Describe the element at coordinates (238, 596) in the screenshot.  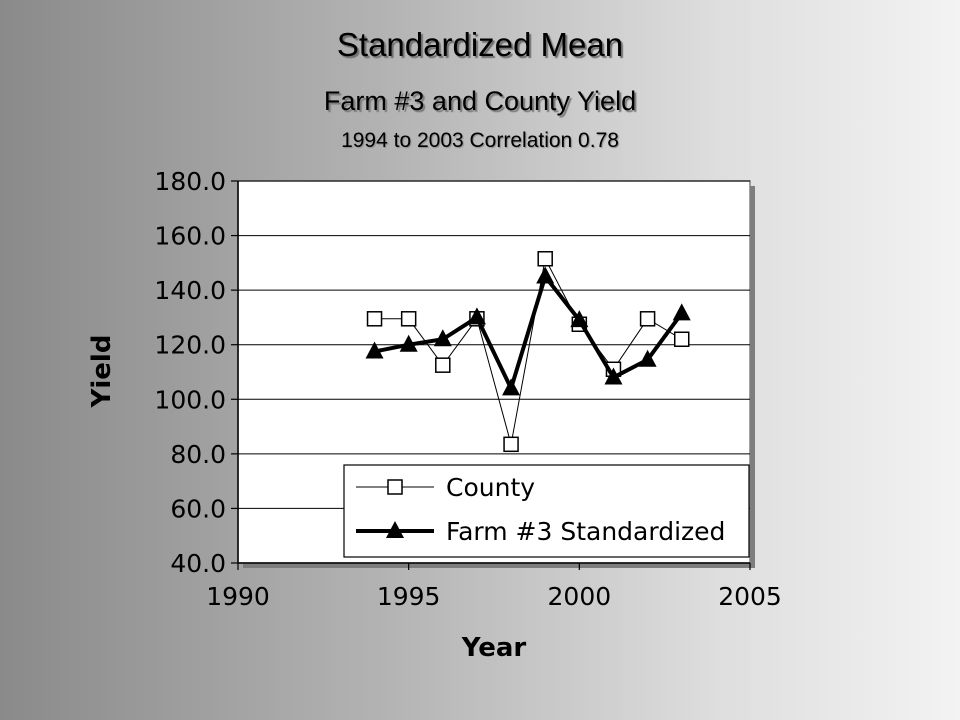
I see `x-tick-label: 1990` at that location.